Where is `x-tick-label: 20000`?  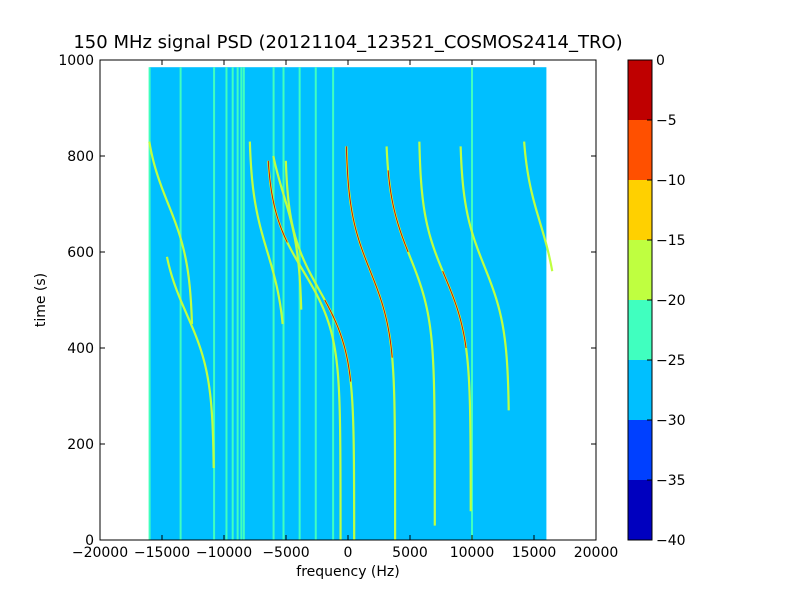
x-tick-label: 20000 is located at coordinates (596, 553).